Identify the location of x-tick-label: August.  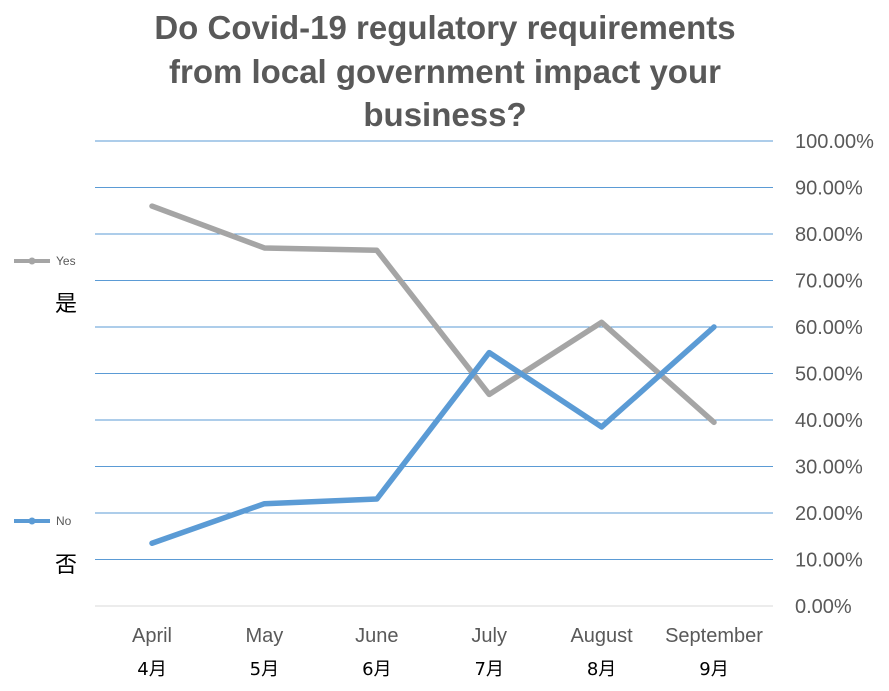
(601, 636).